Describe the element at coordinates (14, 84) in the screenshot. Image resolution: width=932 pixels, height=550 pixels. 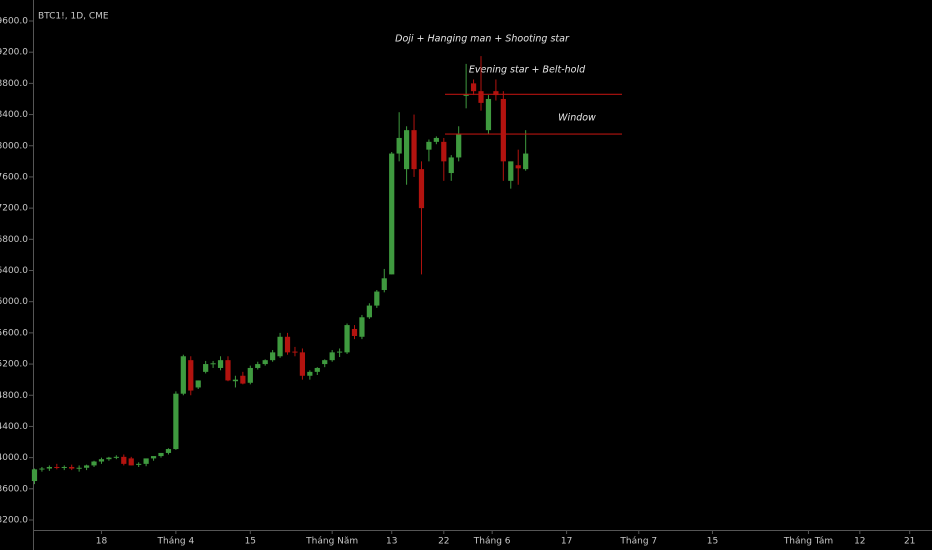
I see `y-tick-label: 8800.0` at that location.